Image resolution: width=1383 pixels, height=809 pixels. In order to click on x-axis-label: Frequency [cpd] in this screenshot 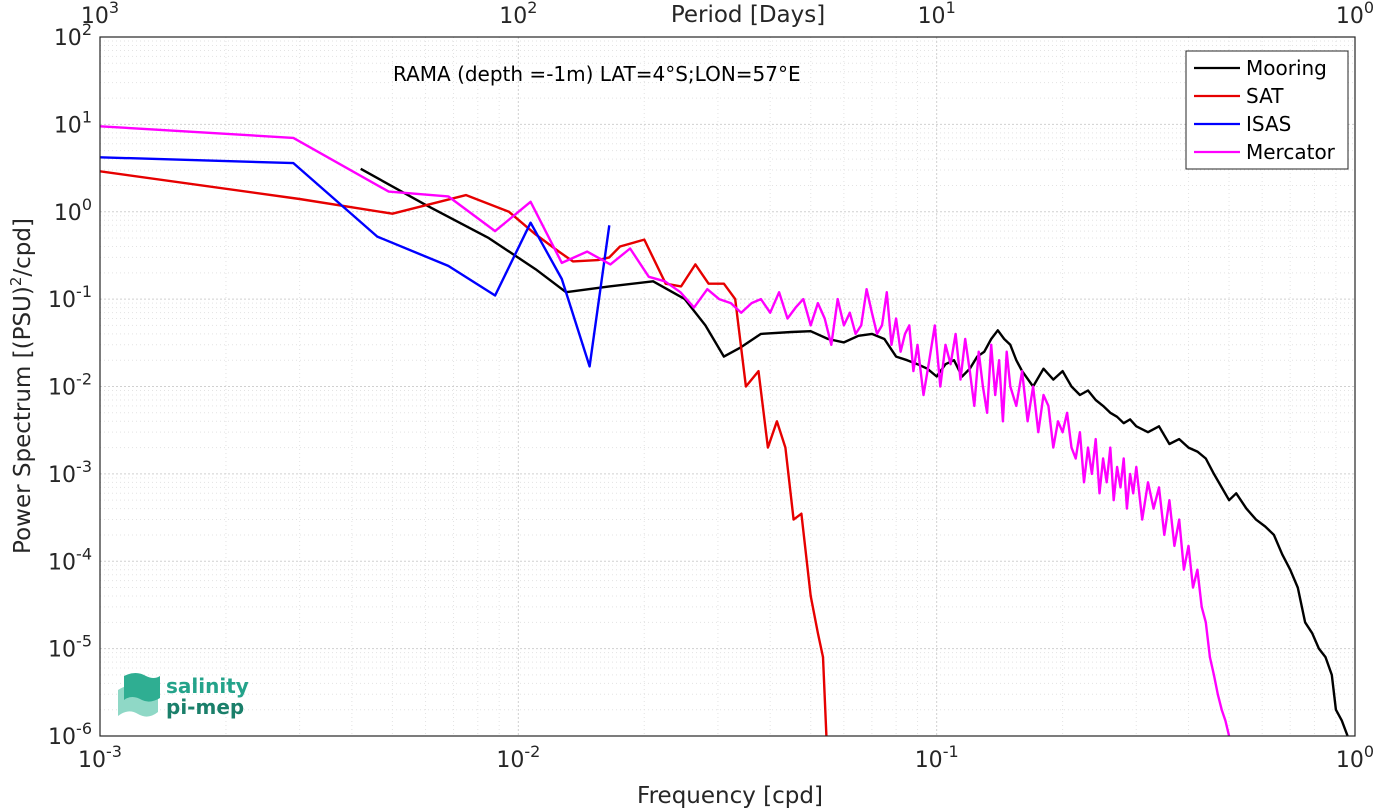, I will do `click(730, 796)`.